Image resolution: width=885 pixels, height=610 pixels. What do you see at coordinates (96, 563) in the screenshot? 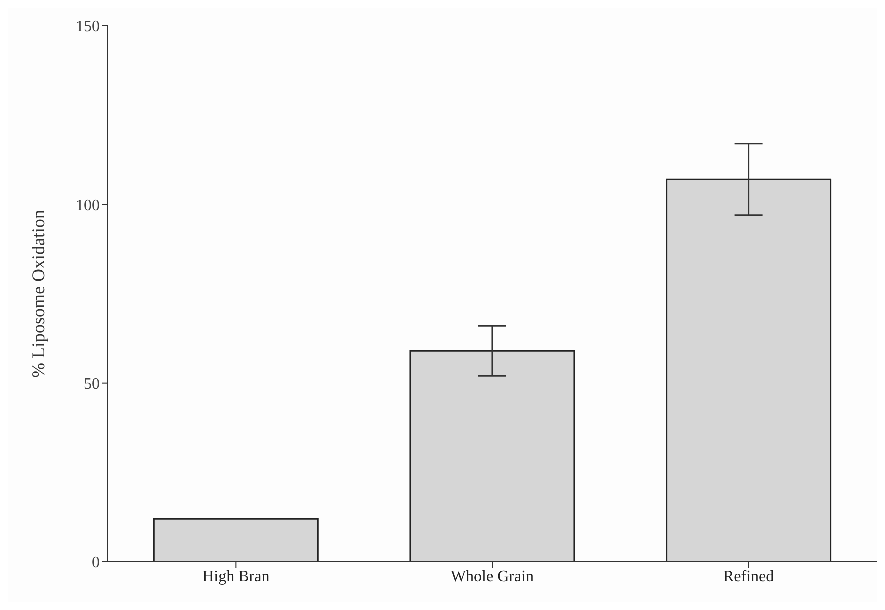
I see `y-tick-label: 0` at bounding box center [96, 563].